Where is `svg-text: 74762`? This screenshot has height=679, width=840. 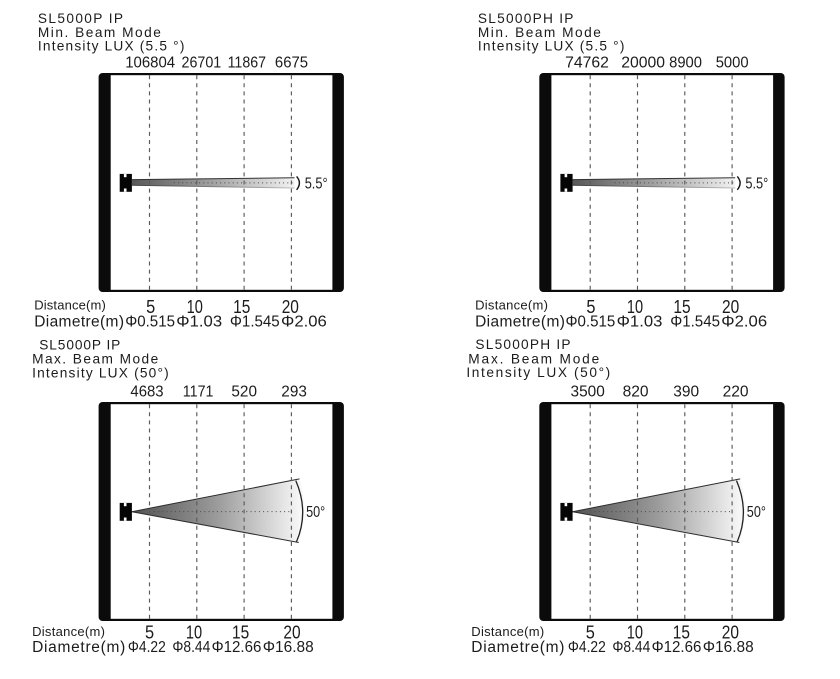 svg-text: 74762 is located at coordinates (587, 63).